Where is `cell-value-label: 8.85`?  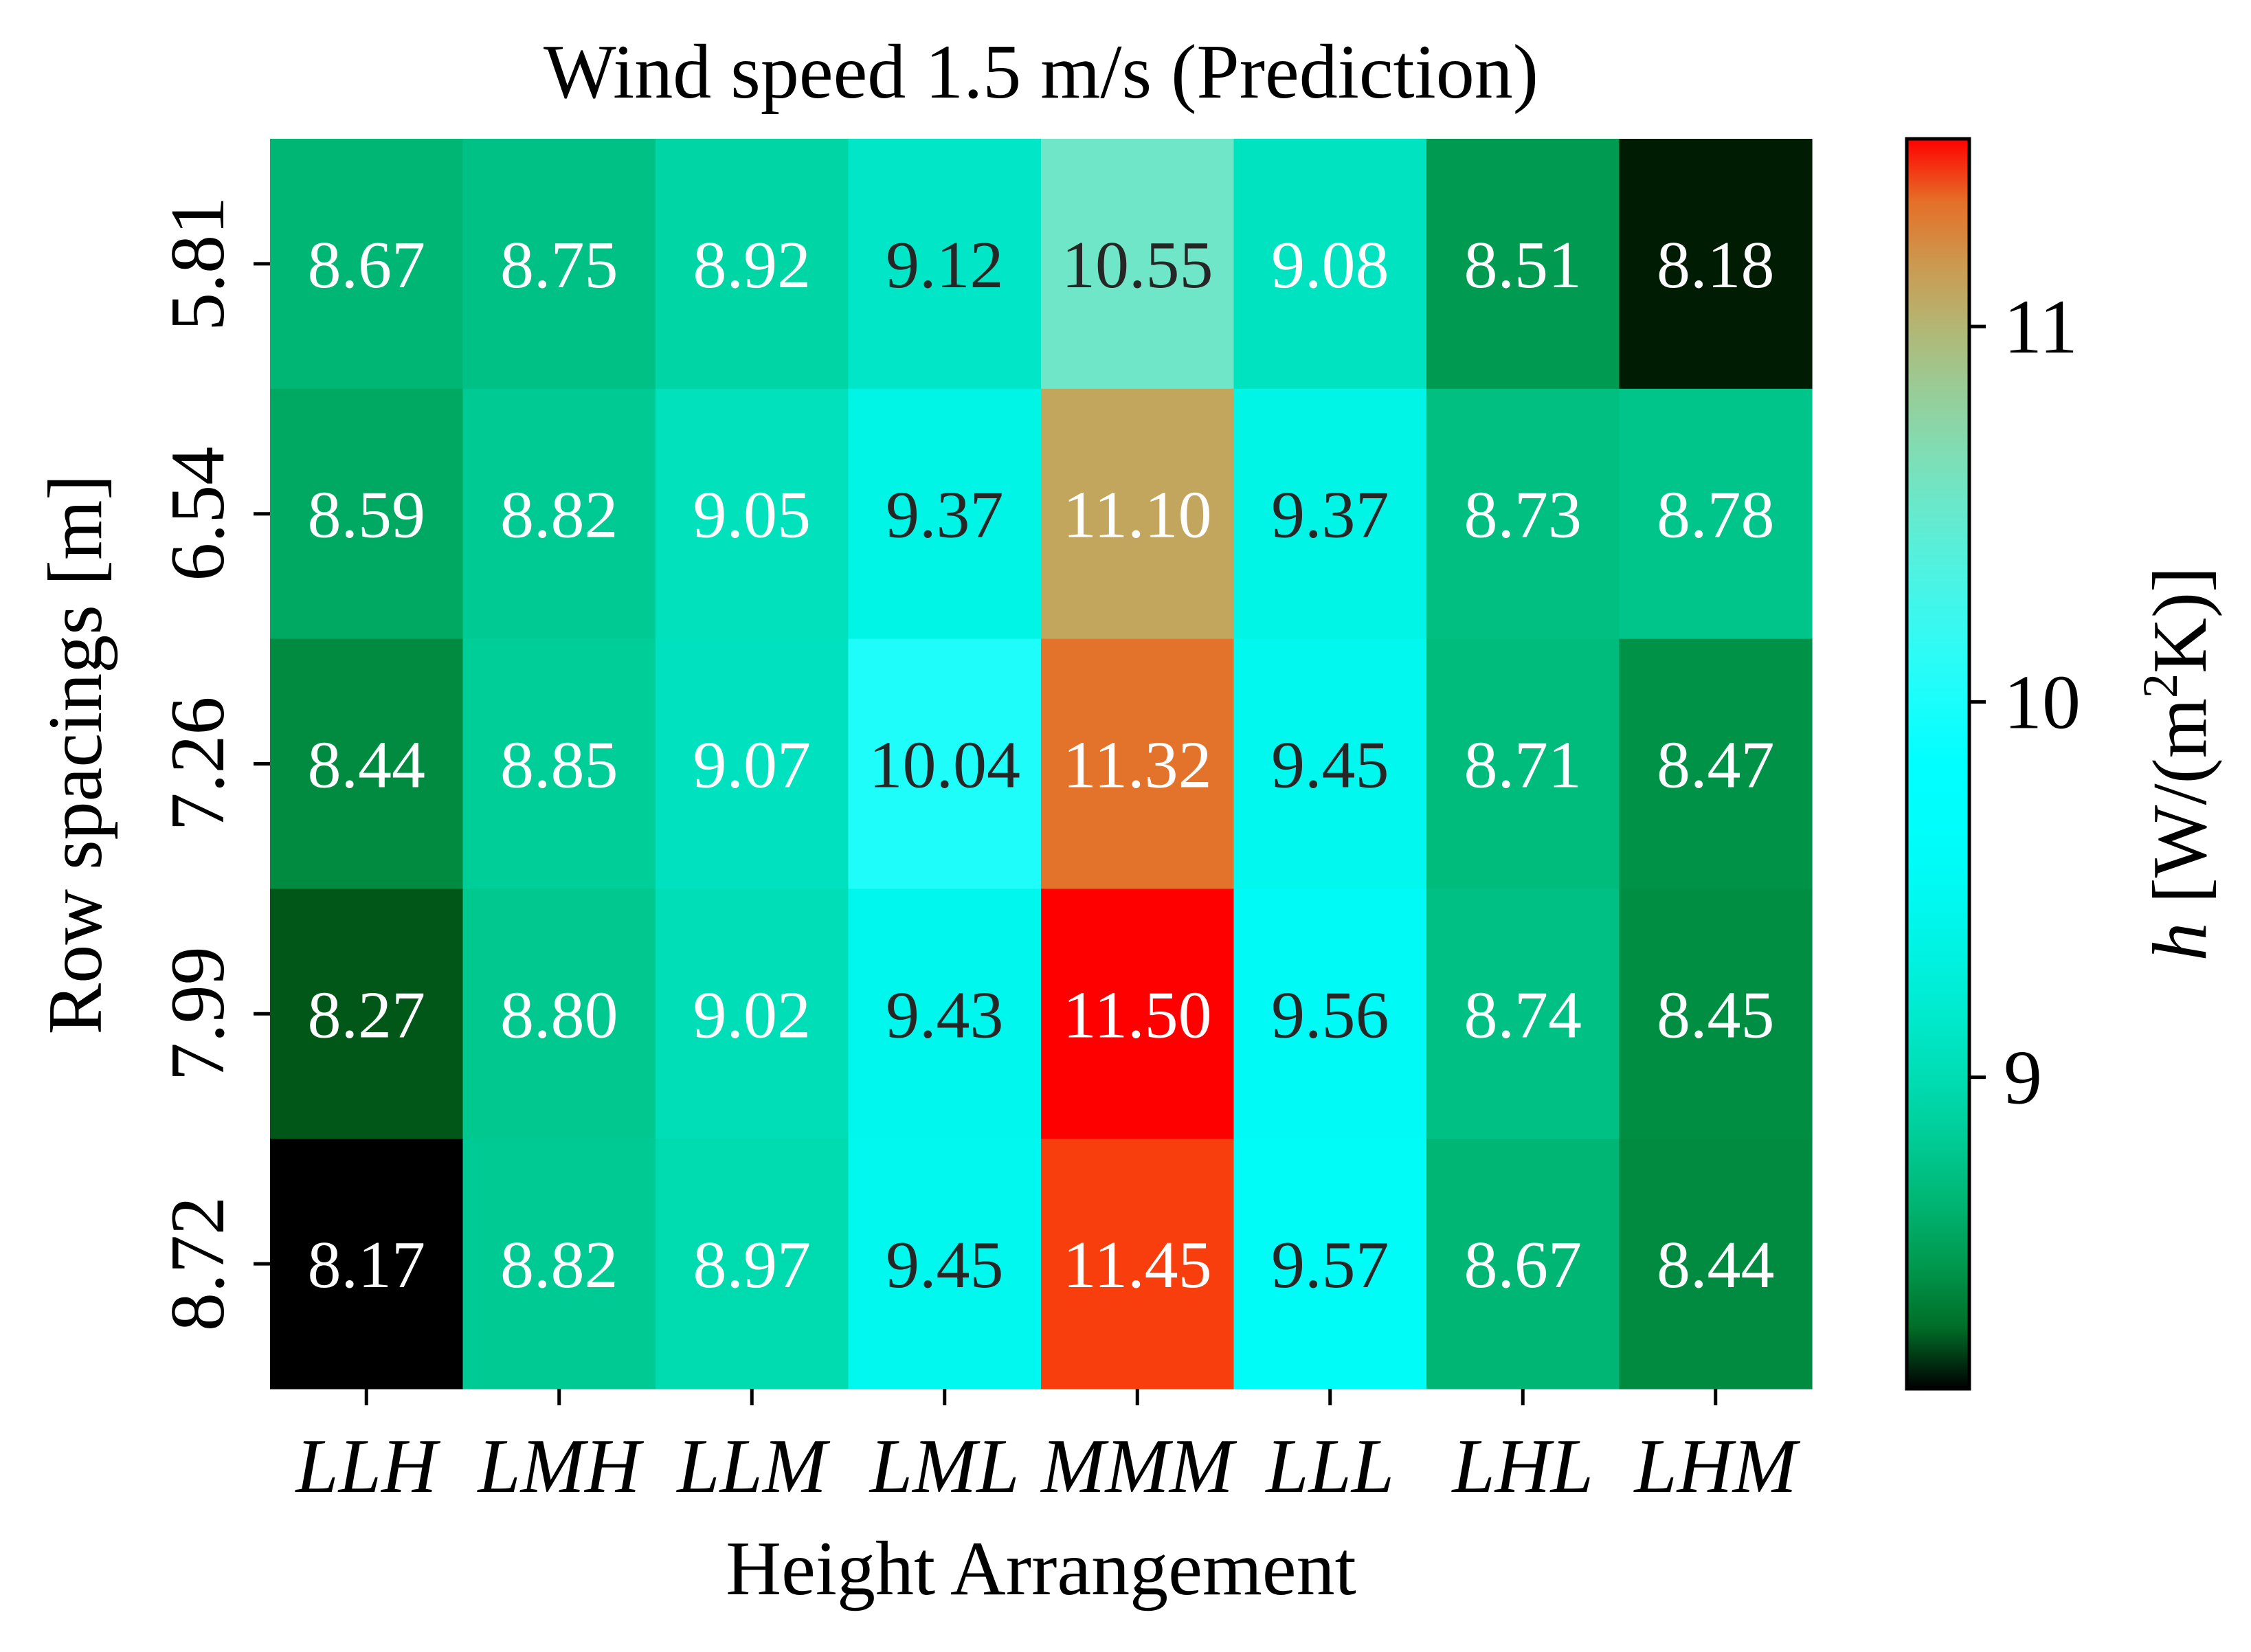 cell-value-label: 8.85 is located at coordinates (559, 765).